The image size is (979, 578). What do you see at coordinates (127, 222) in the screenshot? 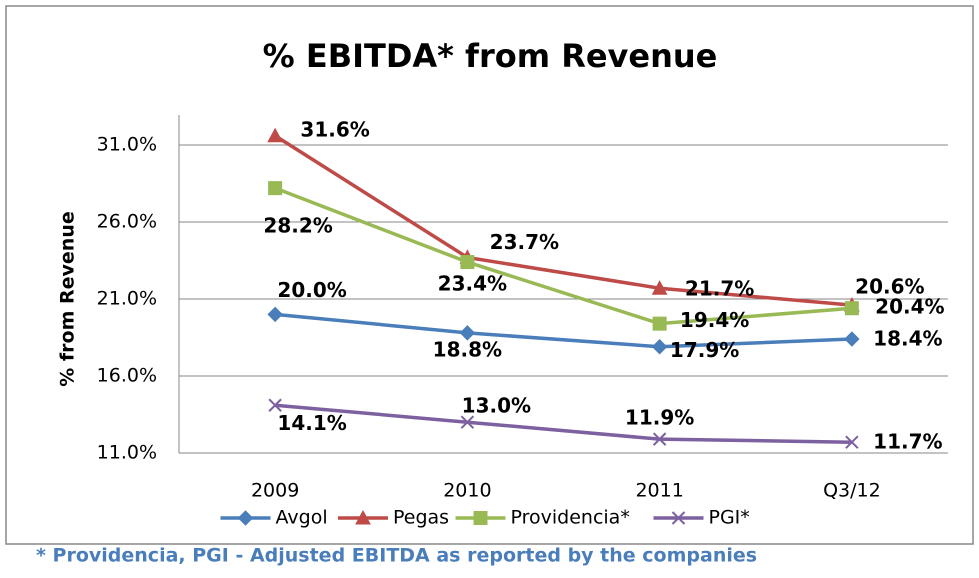
I see `y-tick-label: 26.0%` at bounding box center [127, 222].